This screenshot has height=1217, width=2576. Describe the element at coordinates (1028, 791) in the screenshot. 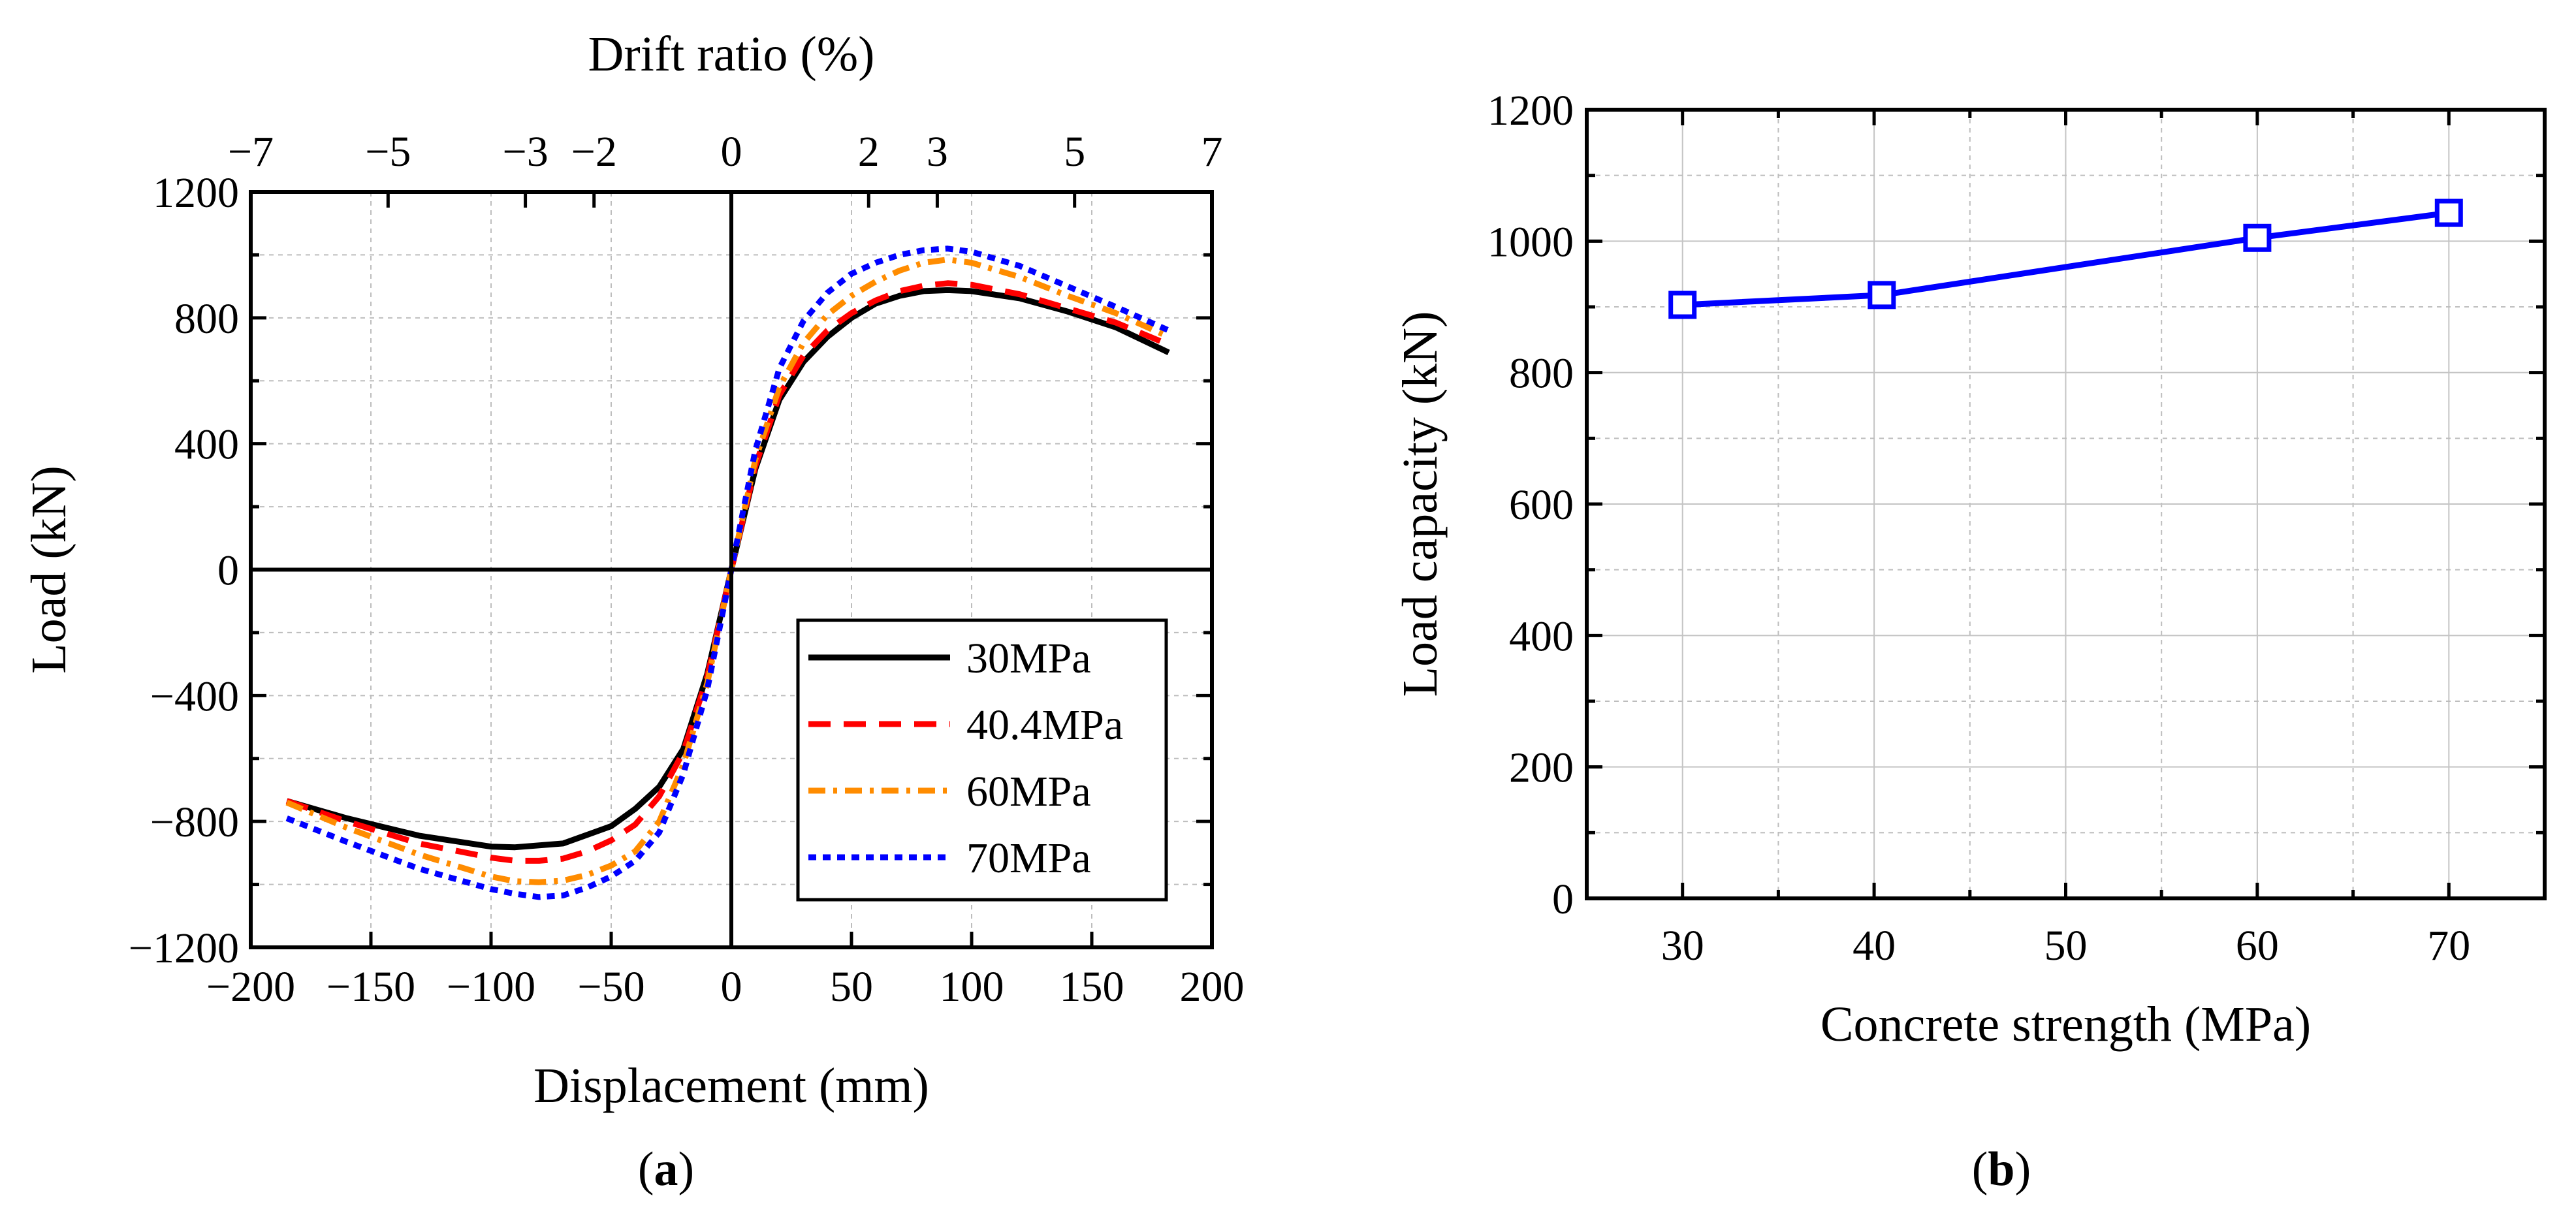

I see `legend-label: 60MPa` at that location.